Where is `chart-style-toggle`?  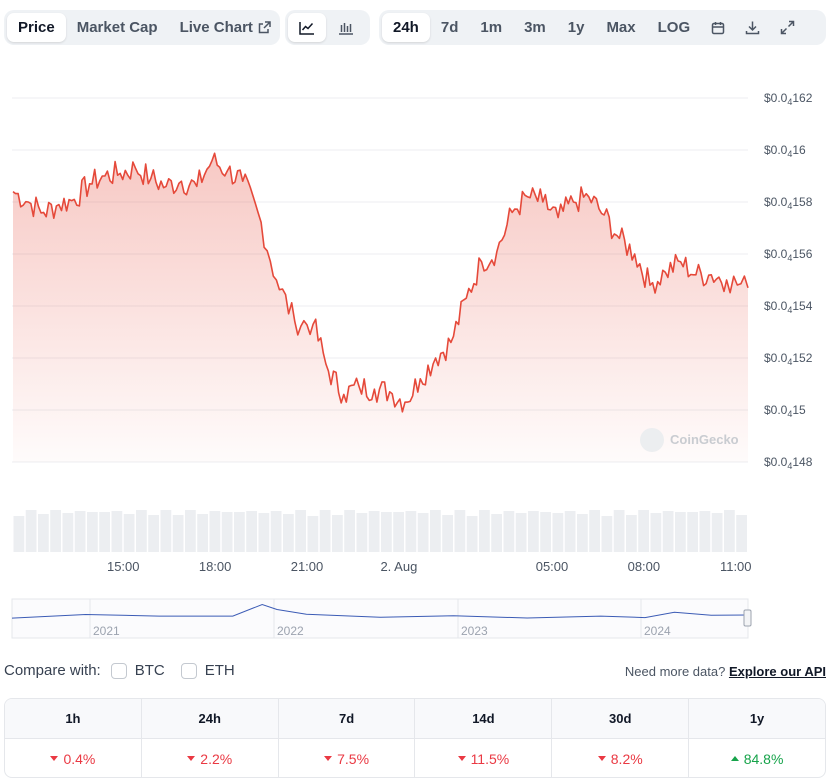
chart-style-toggle is located at coordinates (327, 27).